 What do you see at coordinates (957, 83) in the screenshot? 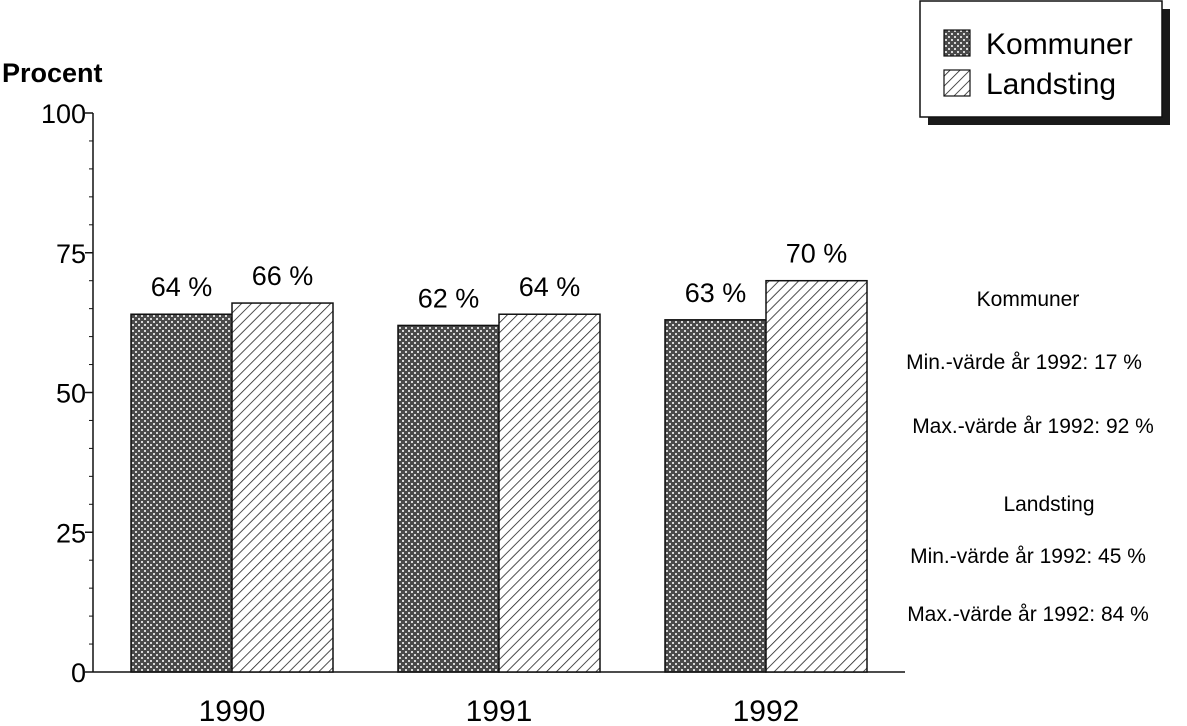
I see `legend-swatch-landsting` at bounding box center [957, 83].